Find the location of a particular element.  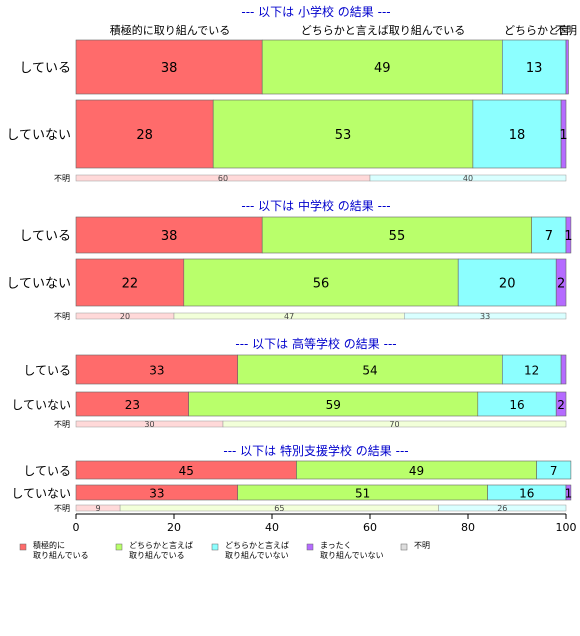

fumei-value-label: 65 is located at coordinates (279, 508).